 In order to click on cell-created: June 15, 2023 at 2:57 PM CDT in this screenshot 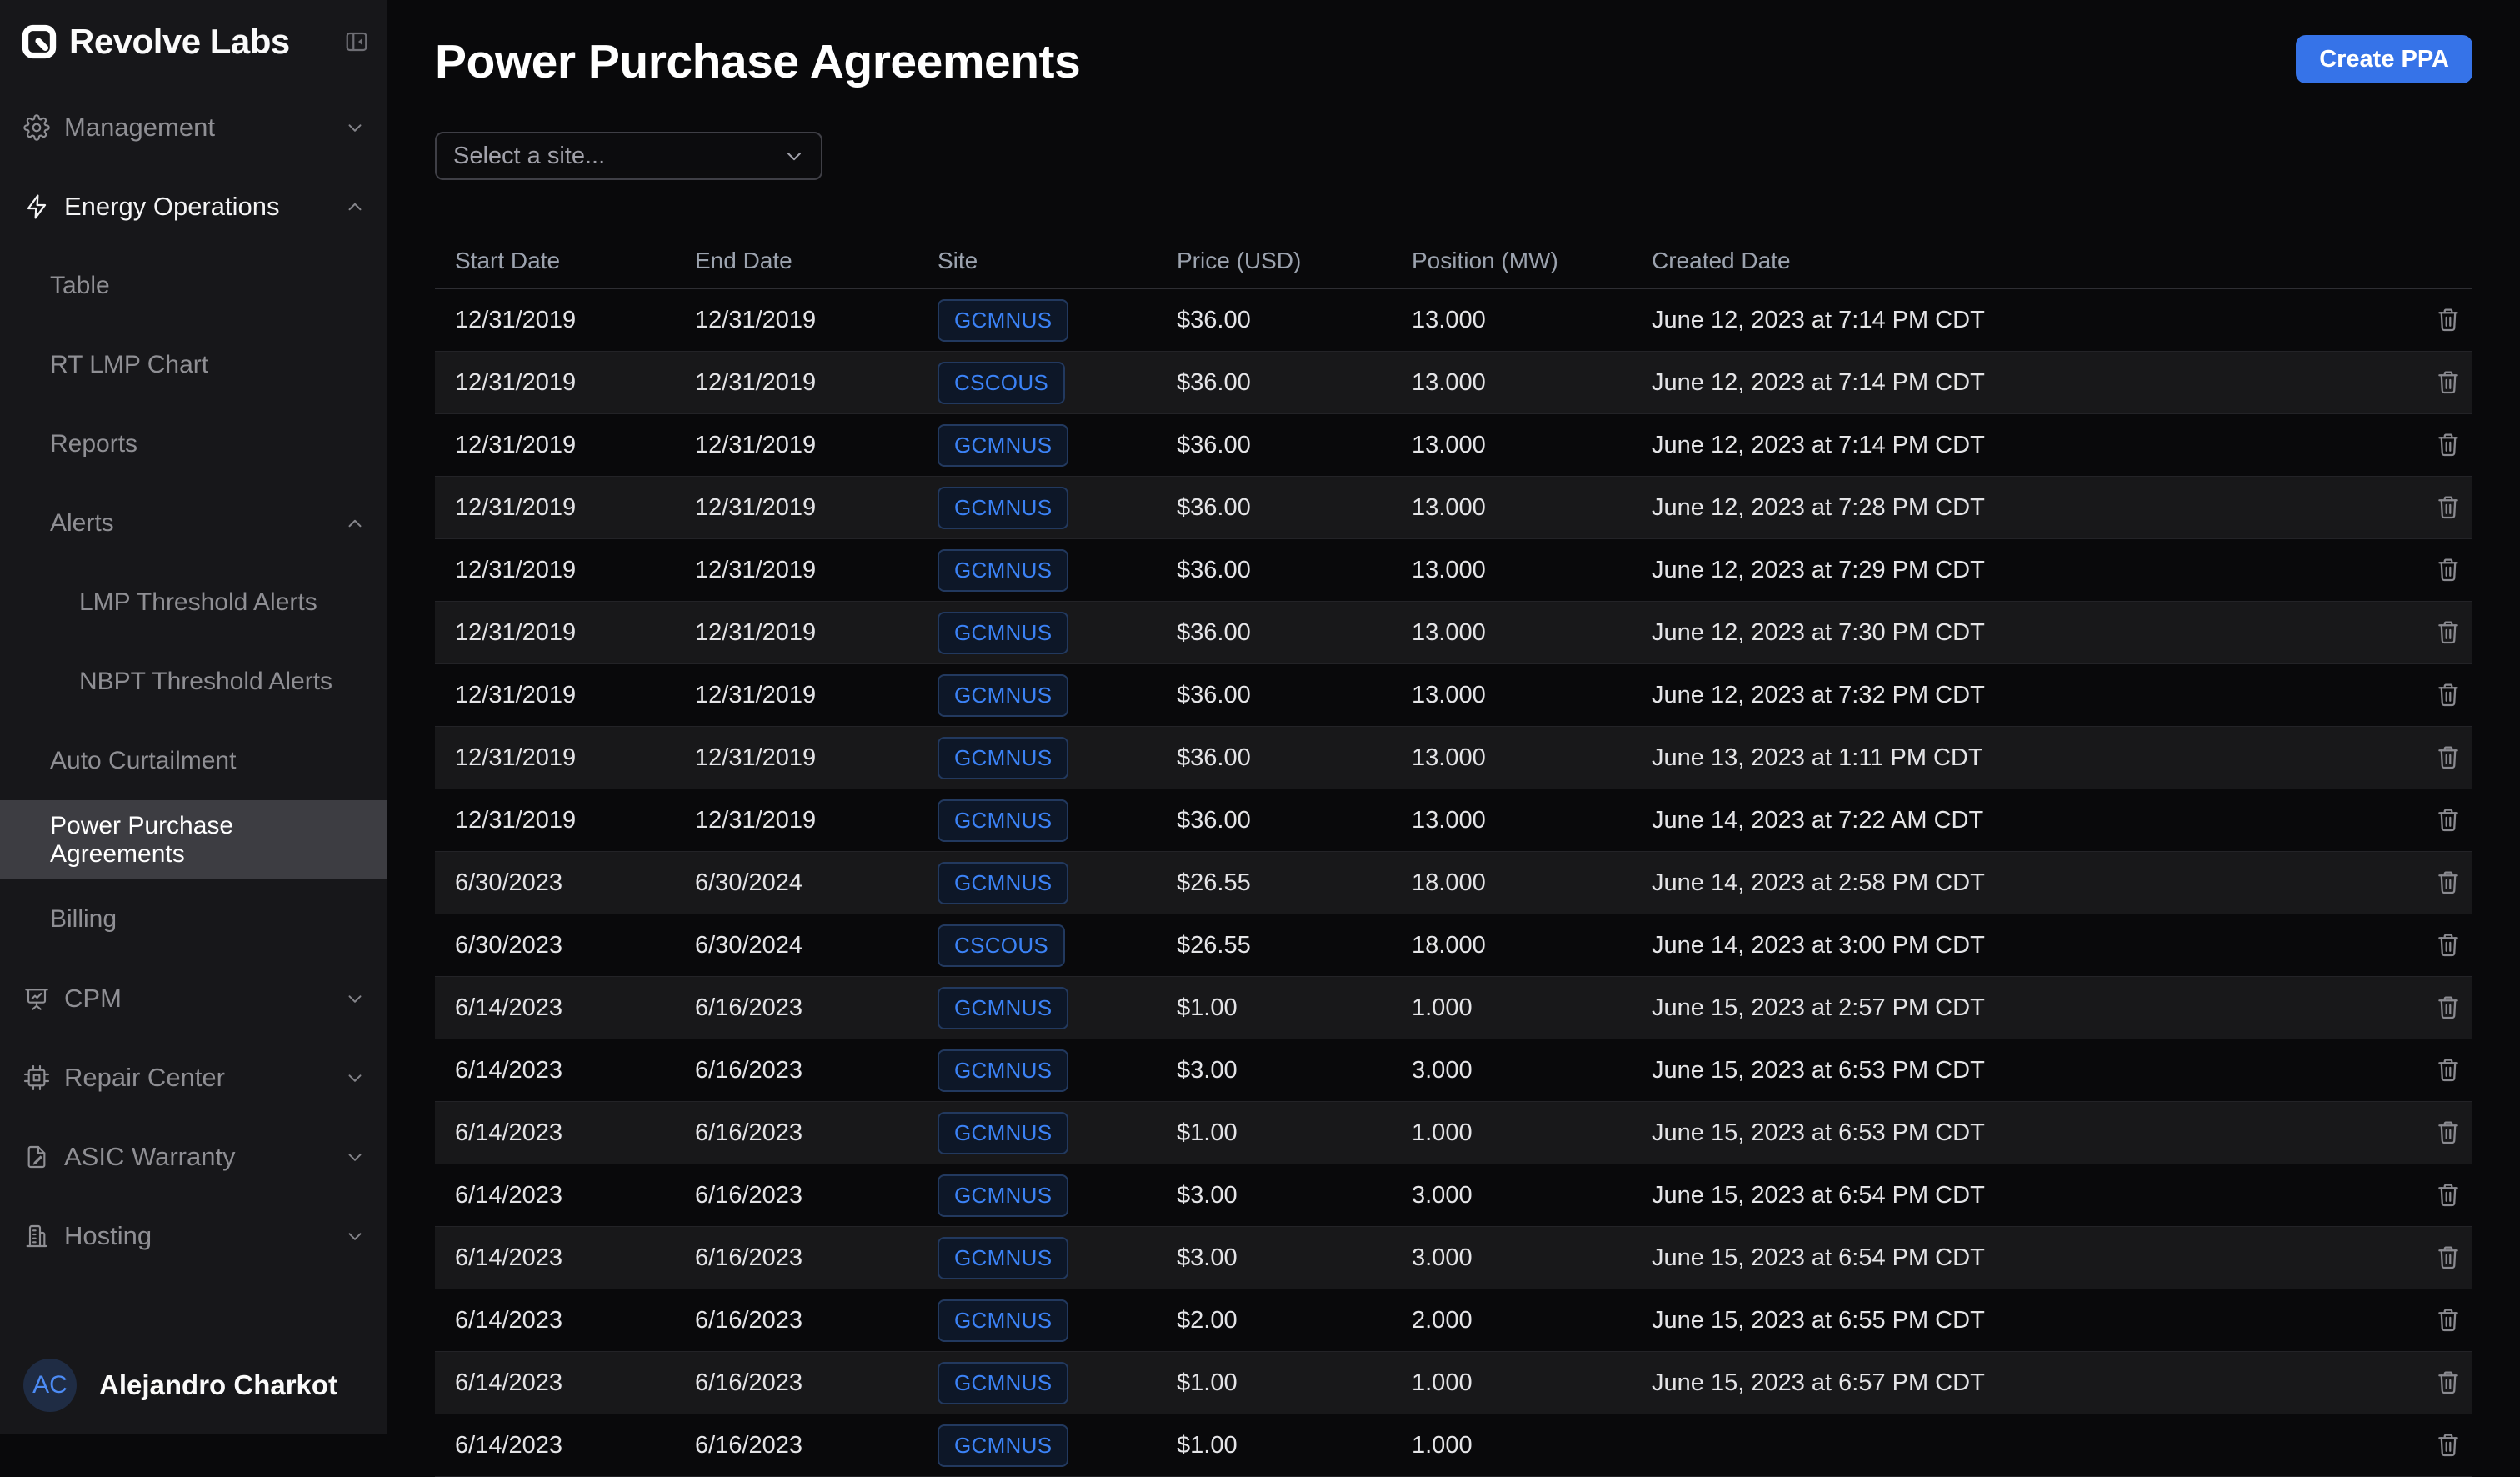, I will do `click(1818, 1008)`.